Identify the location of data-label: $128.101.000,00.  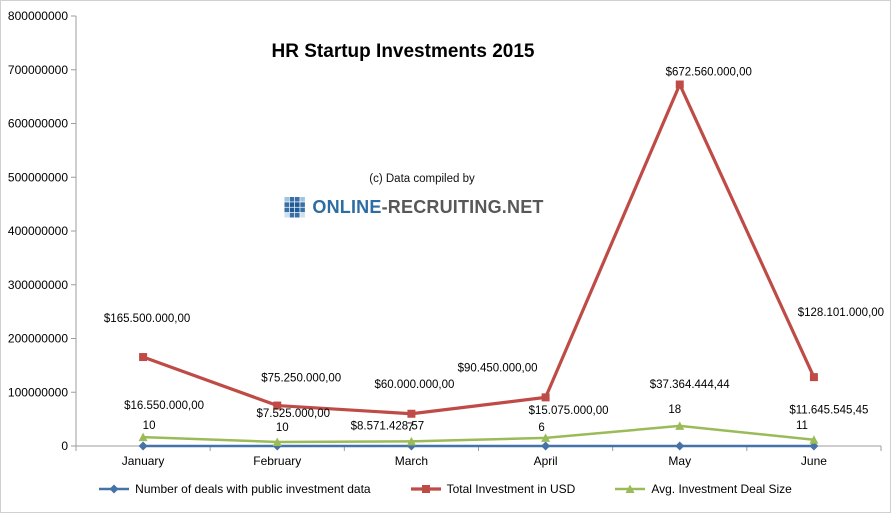
(841, 313).